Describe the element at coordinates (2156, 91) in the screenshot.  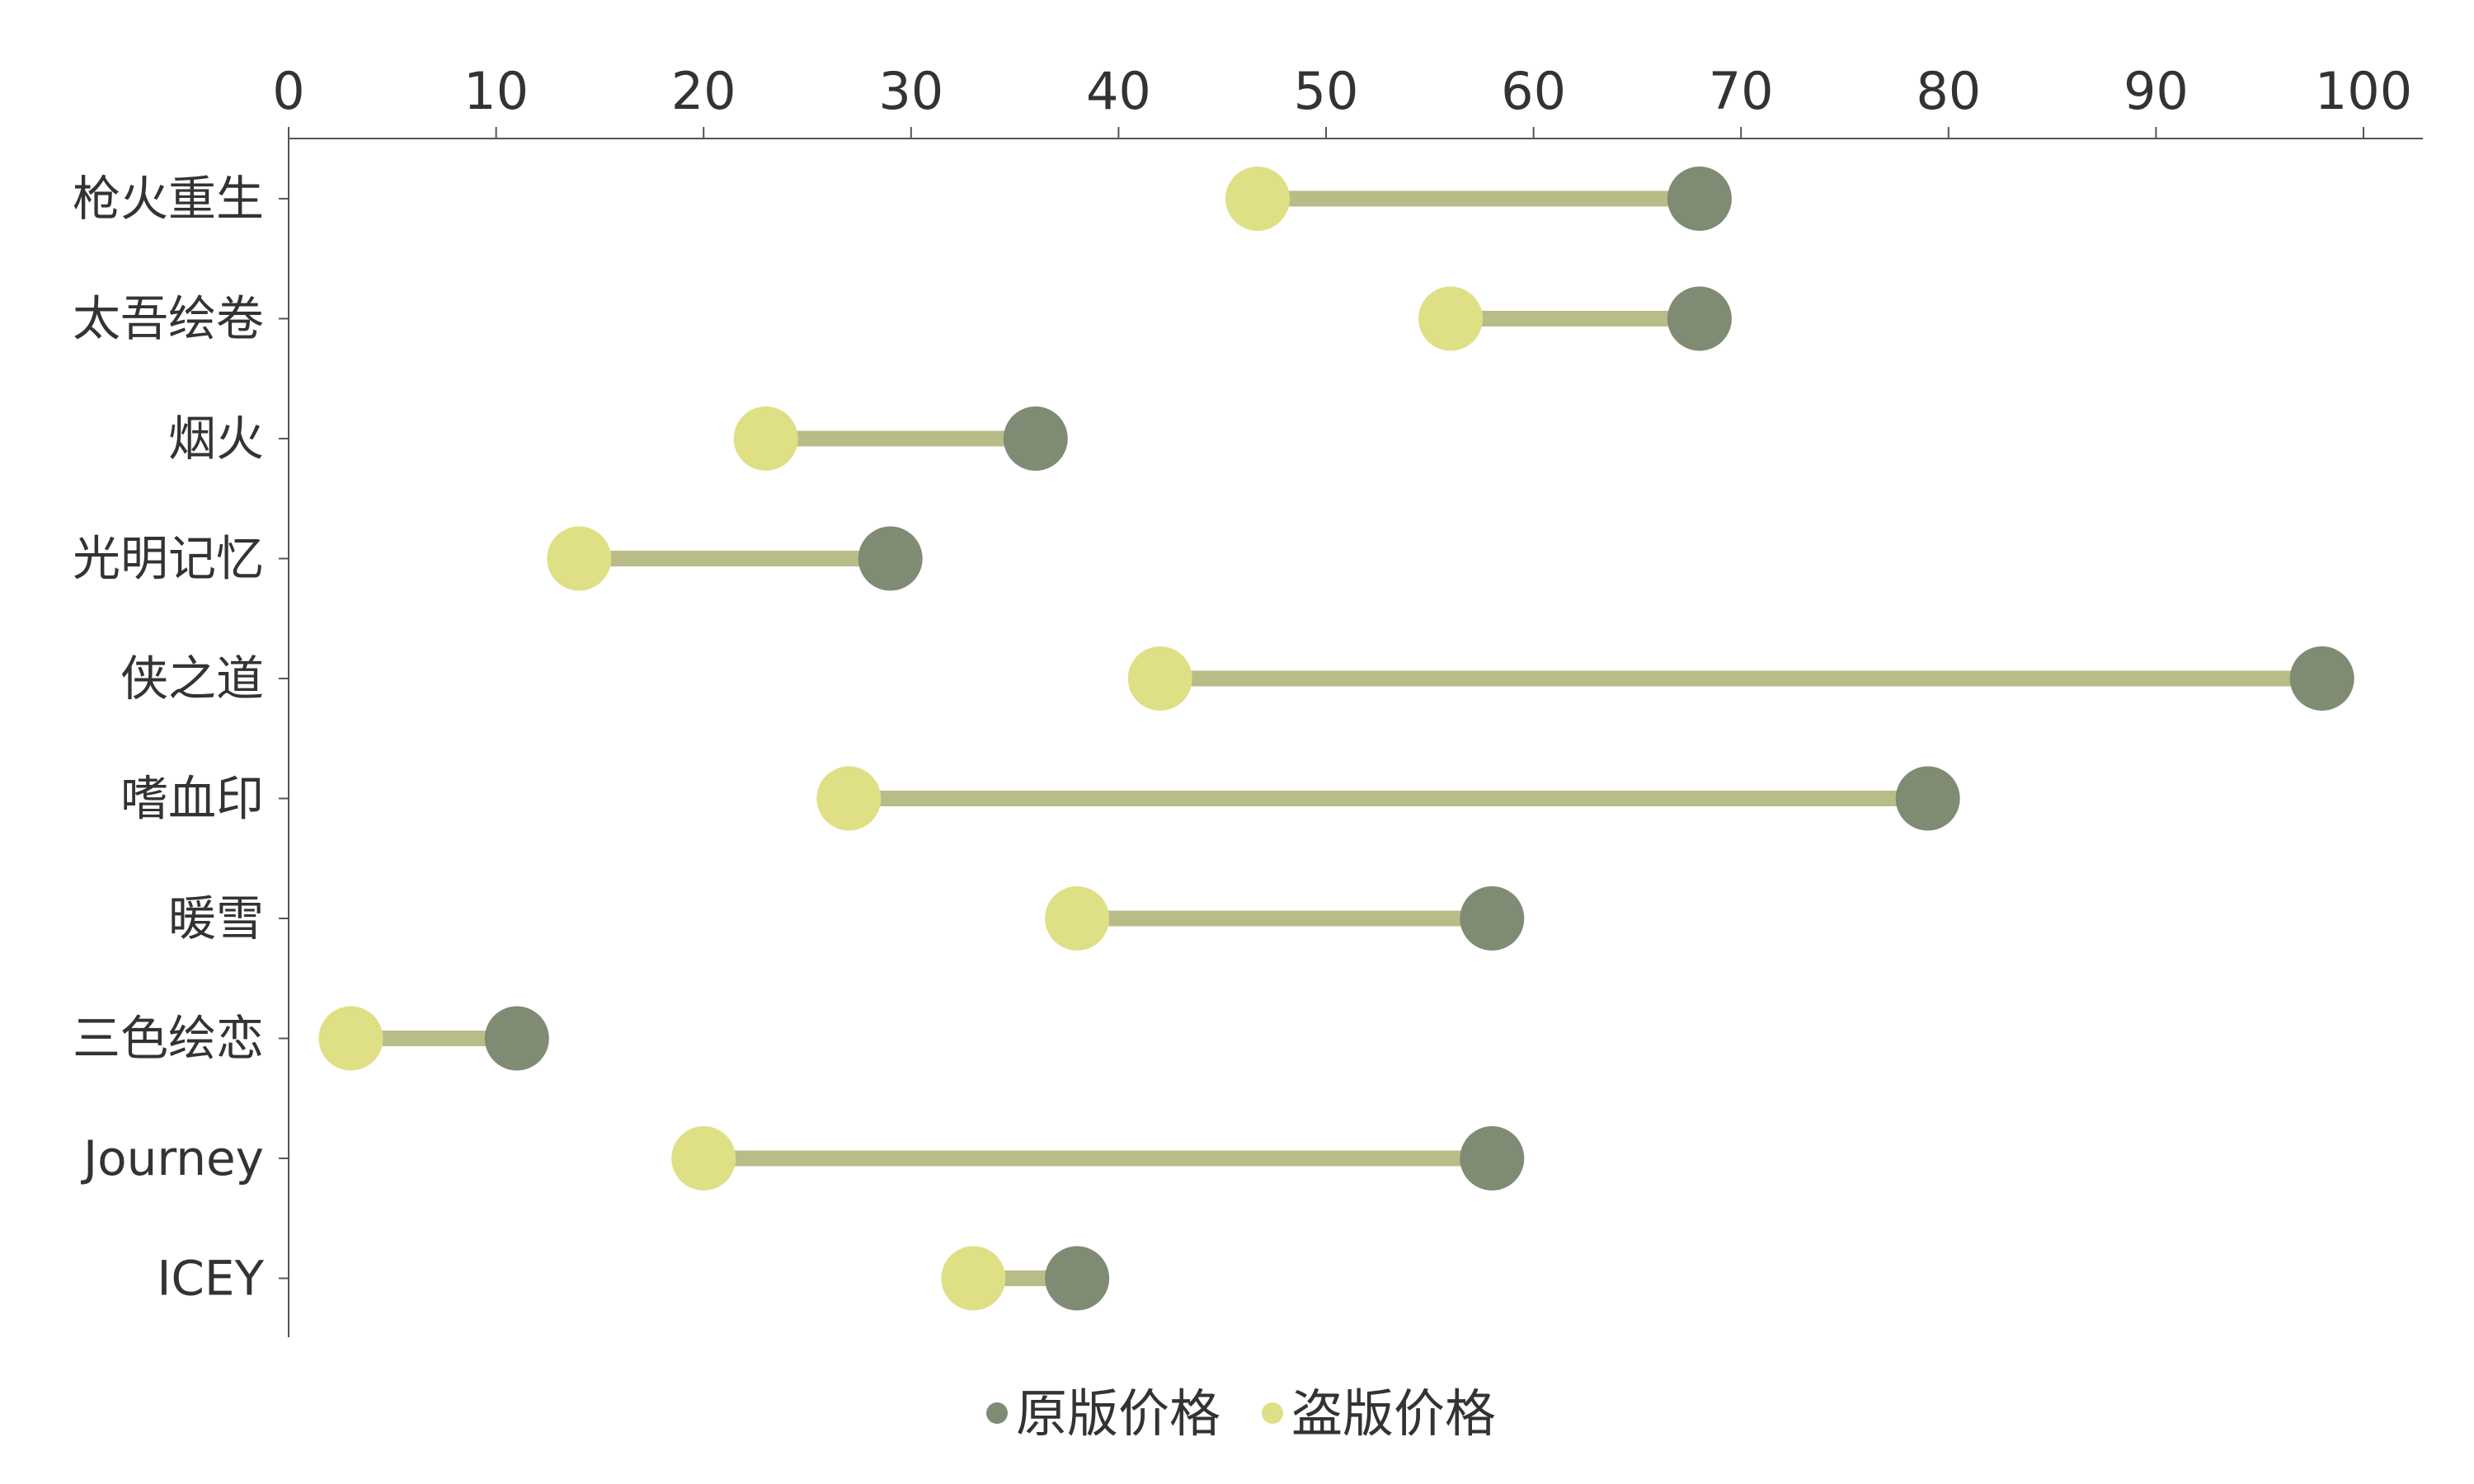
I see `x-tick-label: 90` at that location.